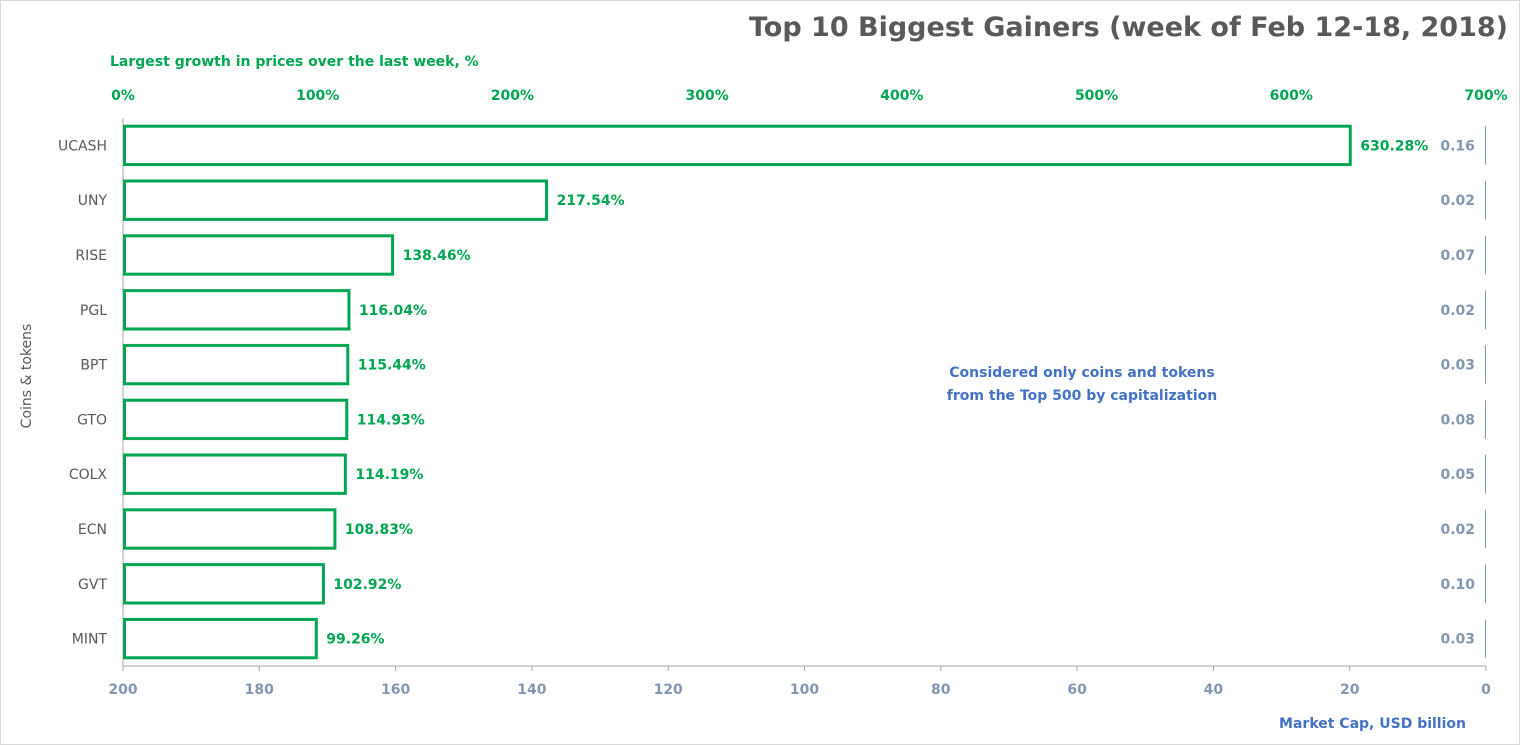  I want to click on growth-data-label: 217.54%, so click(591, 201).